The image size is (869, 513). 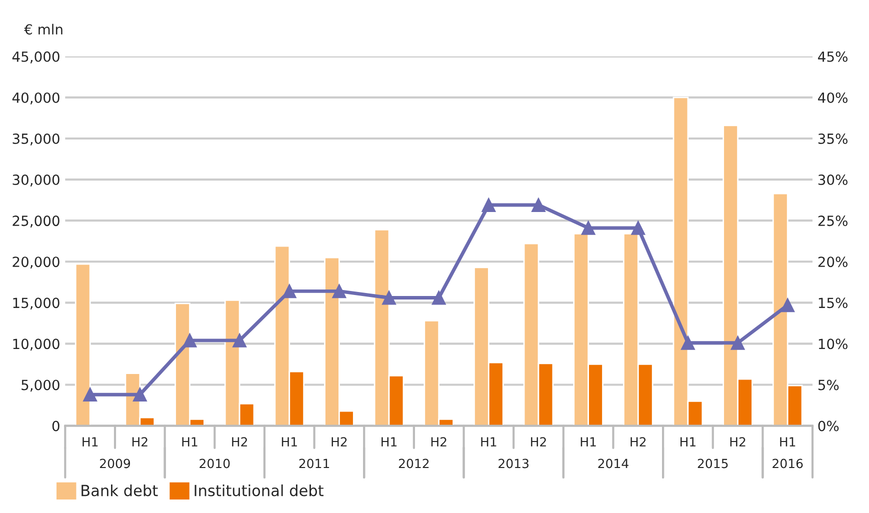 I want to click on y2-tick-label: 5%, so click(x=828, y=385).